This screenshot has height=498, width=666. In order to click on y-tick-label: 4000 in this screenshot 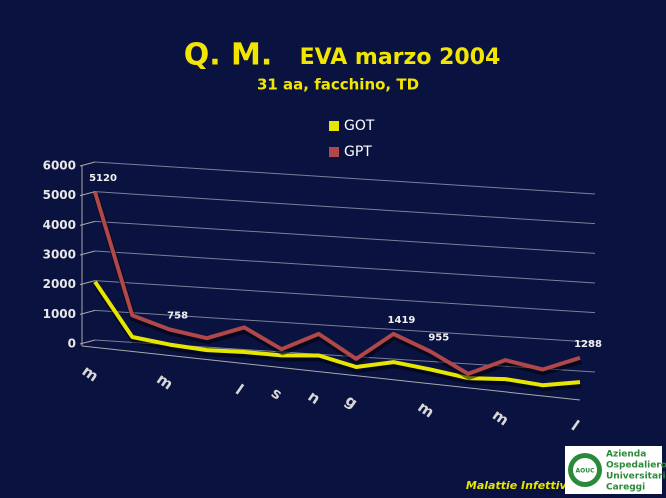, I will do `click(59, 225)`.